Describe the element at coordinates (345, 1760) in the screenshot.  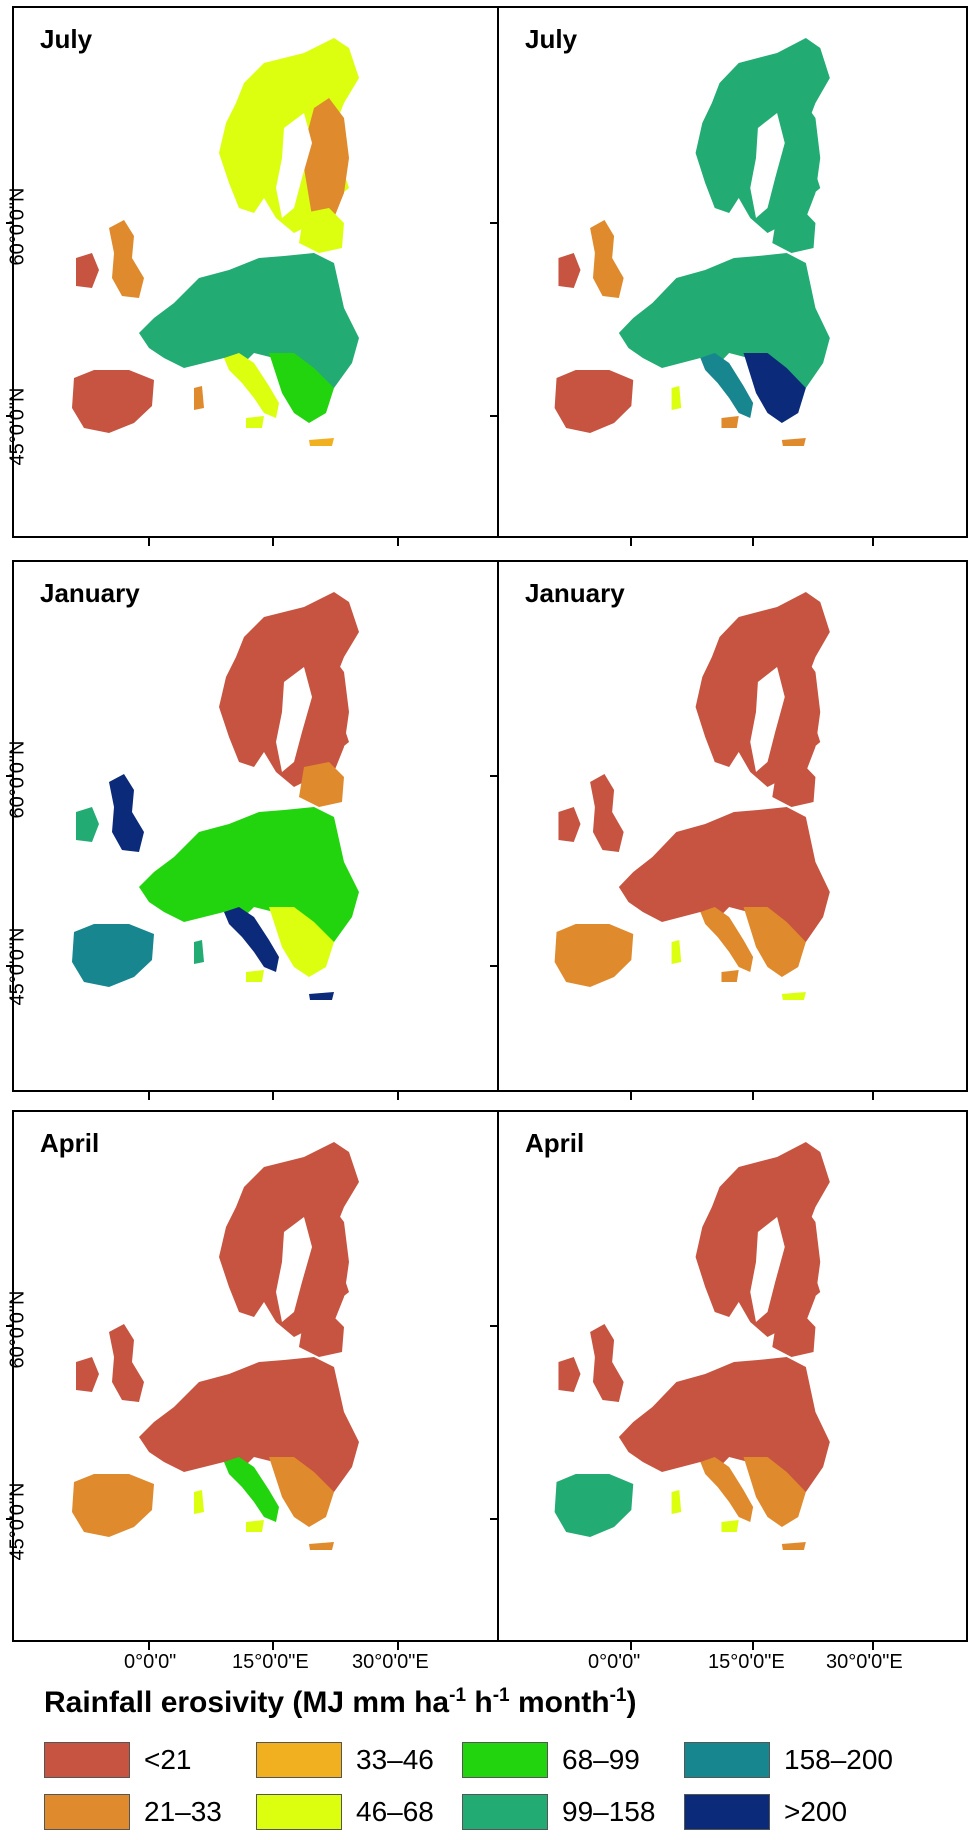
I see `legend-item: 33–46` at that location.